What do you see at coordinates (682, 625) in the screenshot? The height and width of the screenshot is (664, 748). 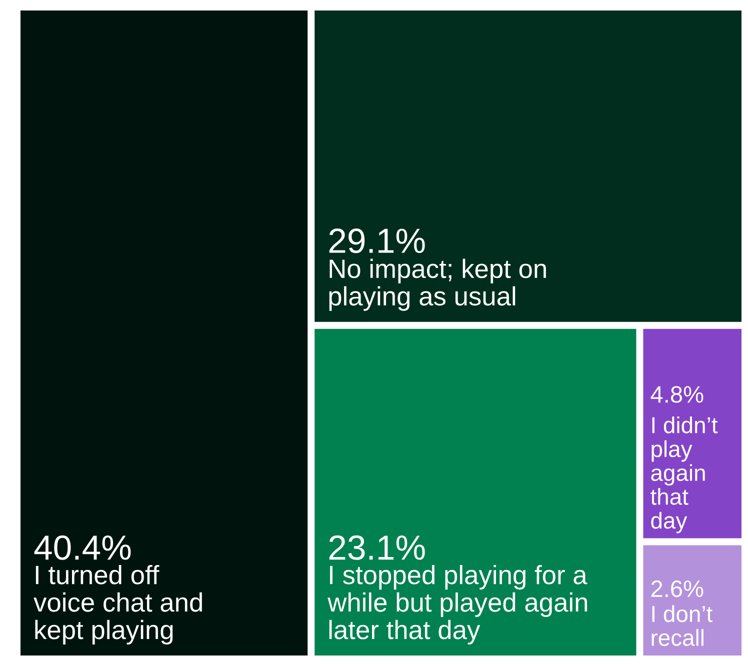 I see `category-label: I don’t recall` at bounding box center [682, 625].